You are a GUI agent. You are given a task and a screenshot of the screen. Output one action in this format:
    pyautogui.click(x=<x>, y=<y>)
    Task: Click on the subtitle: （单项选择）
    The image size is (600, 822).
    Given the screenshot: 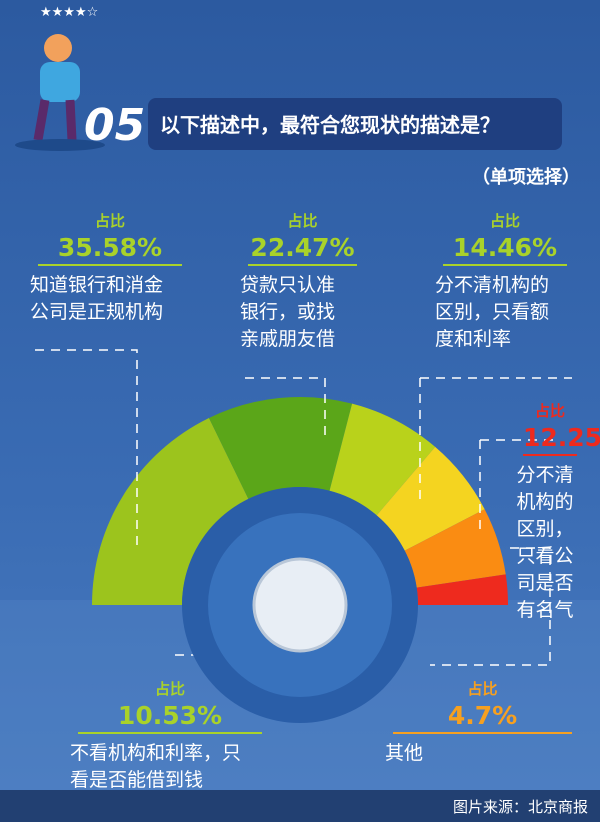 What is the action you would take?
    pyautogui.click(x=526, y=177)
    